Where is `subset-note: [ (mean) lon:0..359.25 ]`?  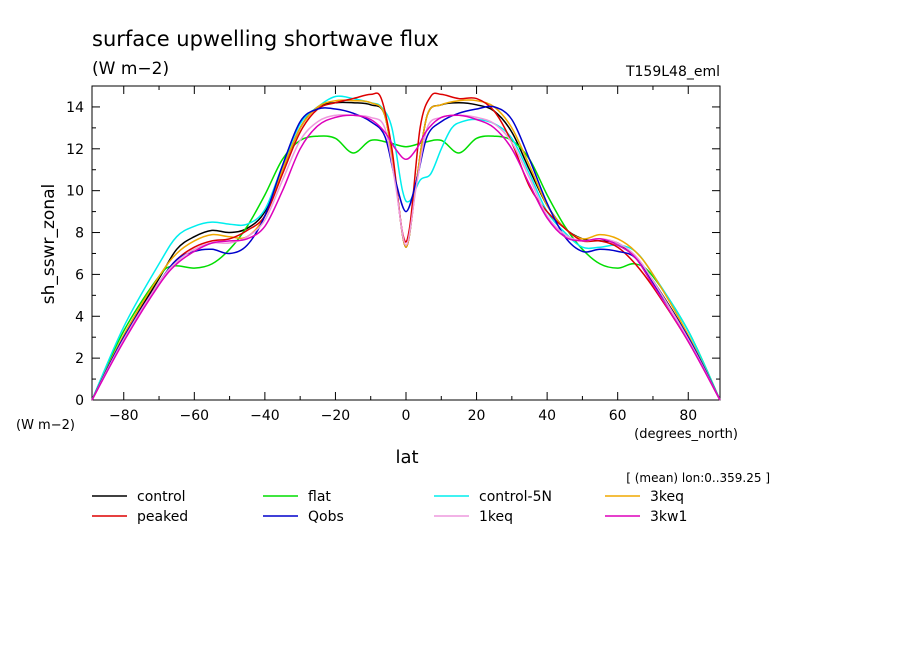
subset-note: [ (mean) lon:0..359.25 ] is located at coordinates (698, 478).